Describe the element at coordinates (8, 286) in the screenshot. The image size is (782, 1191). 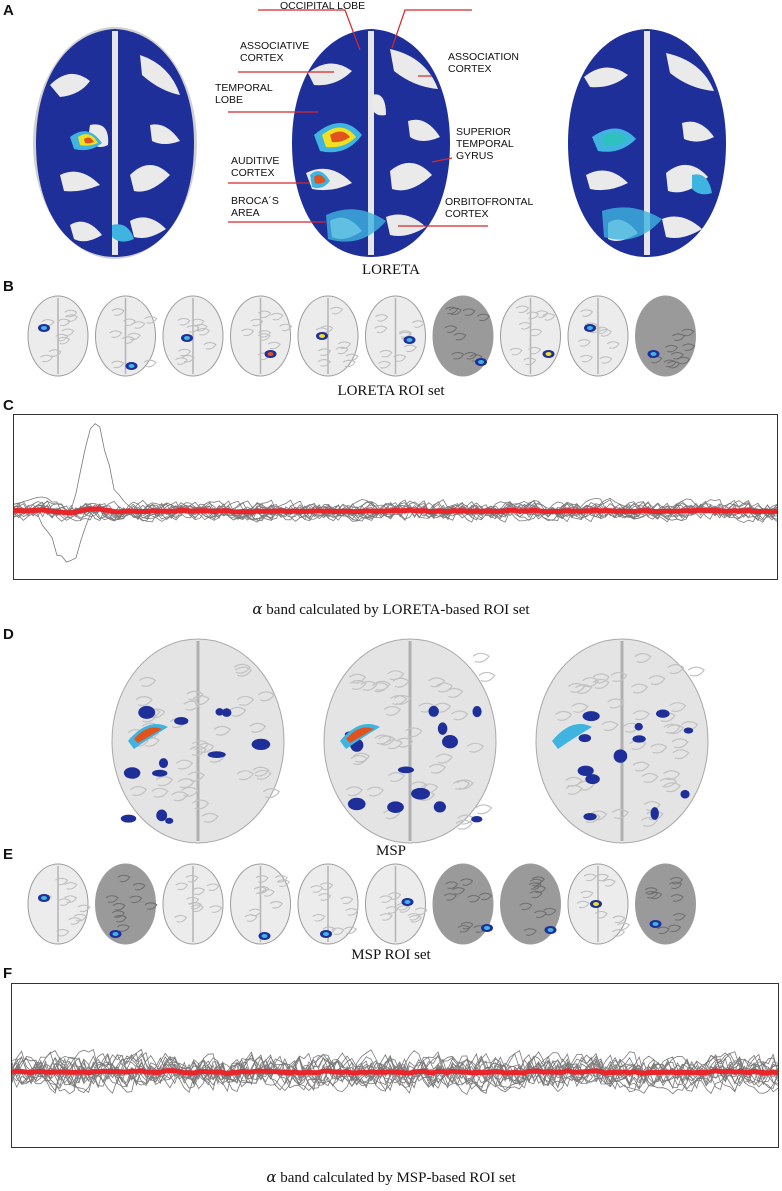
I see `panel-letter-b: B` at that location.